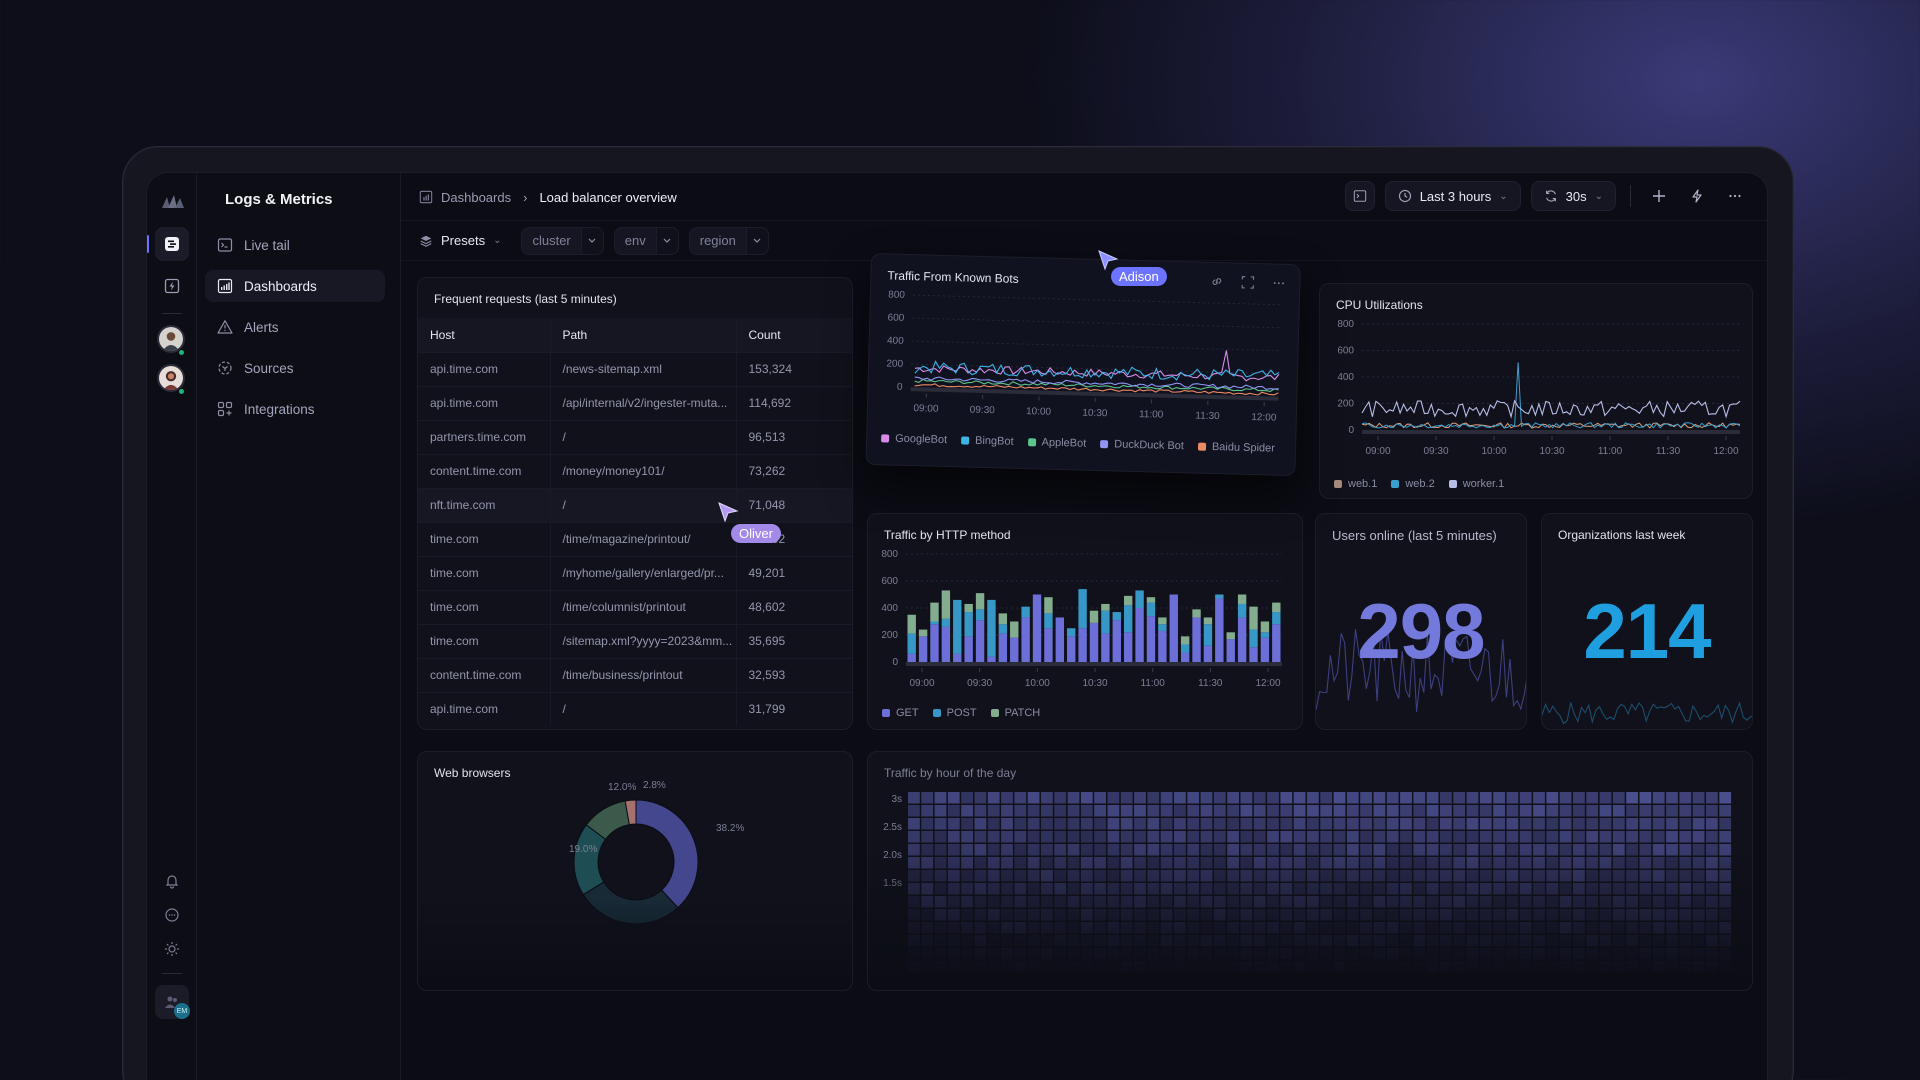  What do you see at coordinates (1573, 196) in the screenshot?
I see `refresh-interval-select: 30s ⌄` at bounding box center [1573, 196].